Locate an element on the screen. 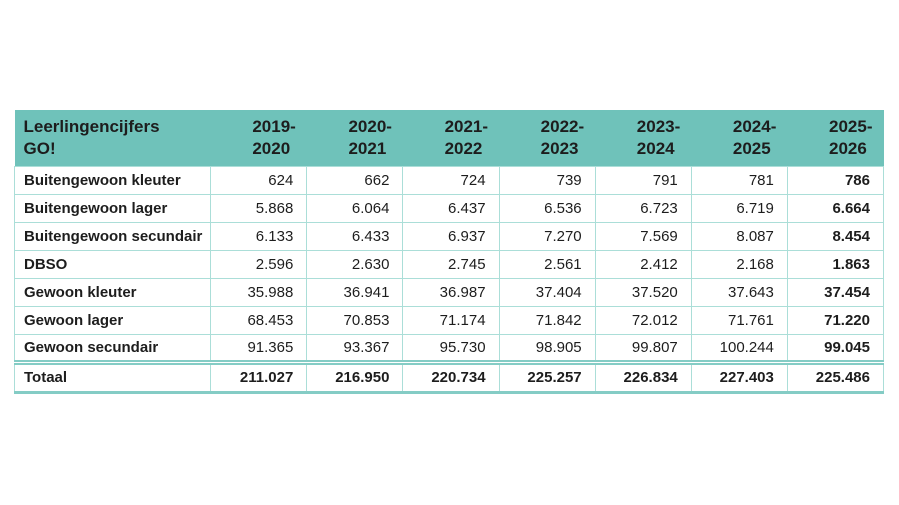 Image resolution: width=899 pixels, height=505 pixels. year-line2: 2026 is located at coordinates (848, 148).